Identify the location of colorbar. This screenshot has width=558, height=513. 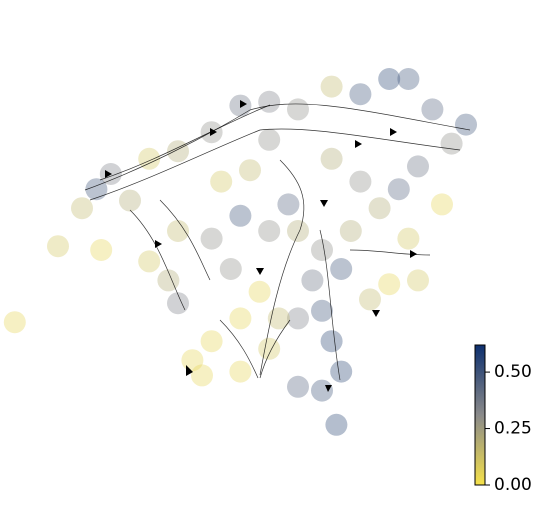
(480, 415).